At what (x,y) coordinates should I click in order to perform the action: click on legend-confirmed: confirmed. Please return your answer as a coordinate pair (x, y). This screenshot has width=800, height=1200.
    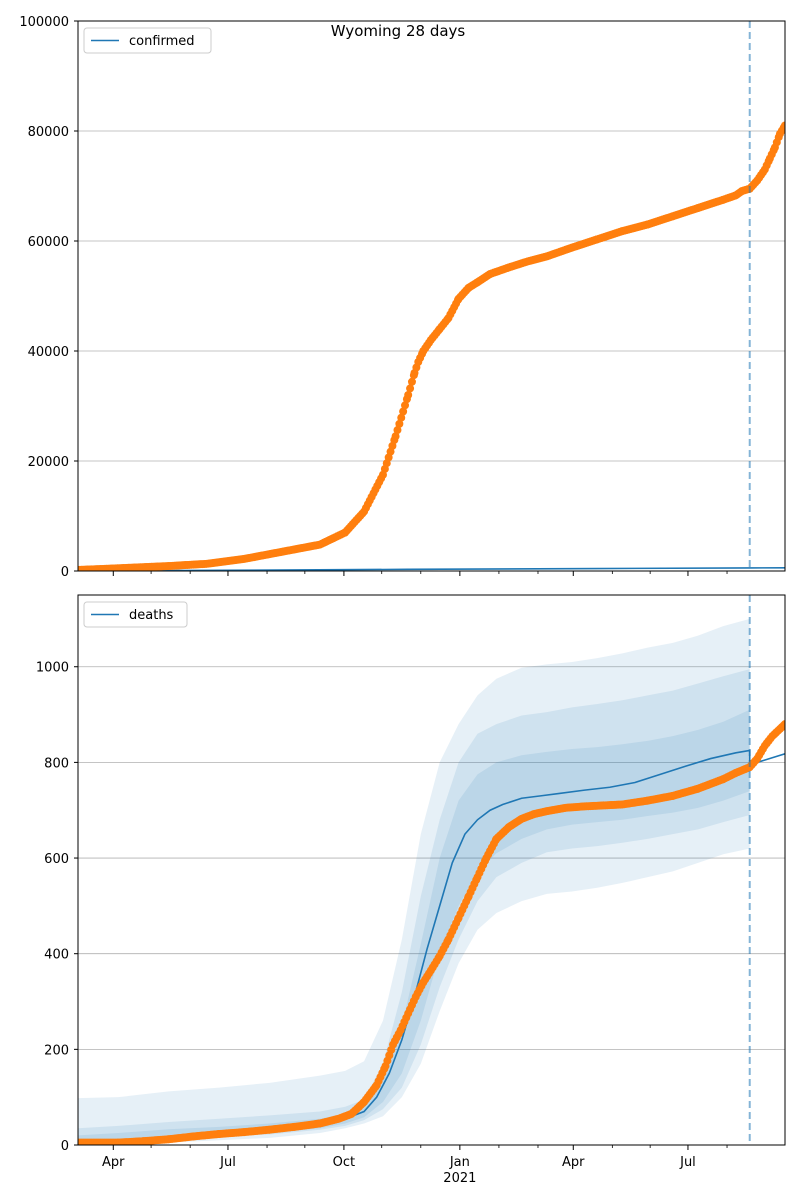
    Looking at the image, I should click on (147, 40).